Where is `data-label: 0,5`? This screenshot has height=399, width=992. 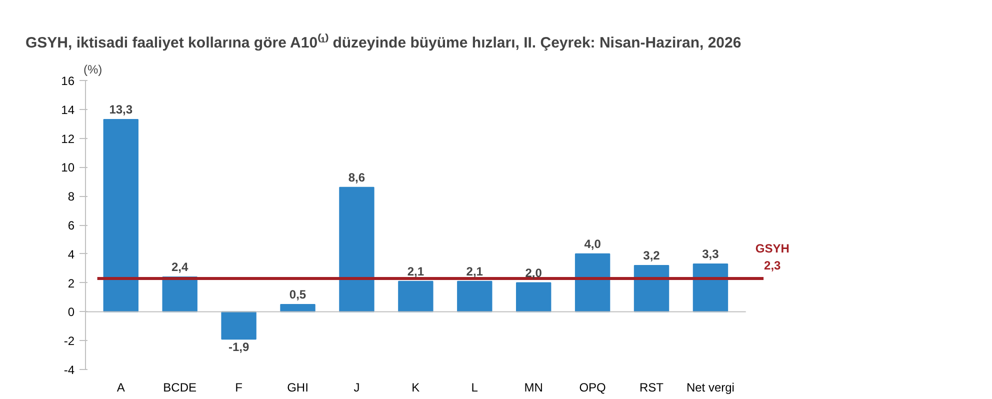
data-label: 0,5 is located at coordinates (297, 294).